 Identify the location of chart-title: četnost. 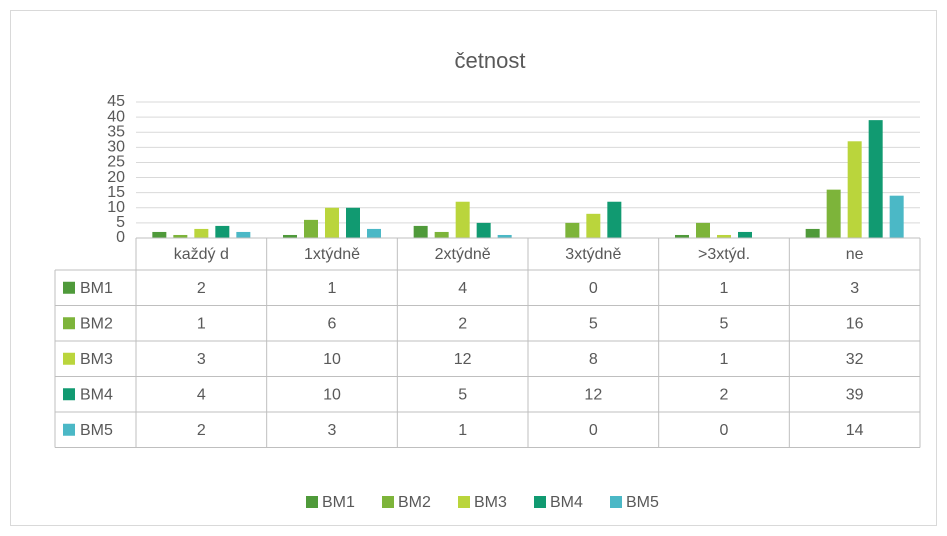
(490, 60).